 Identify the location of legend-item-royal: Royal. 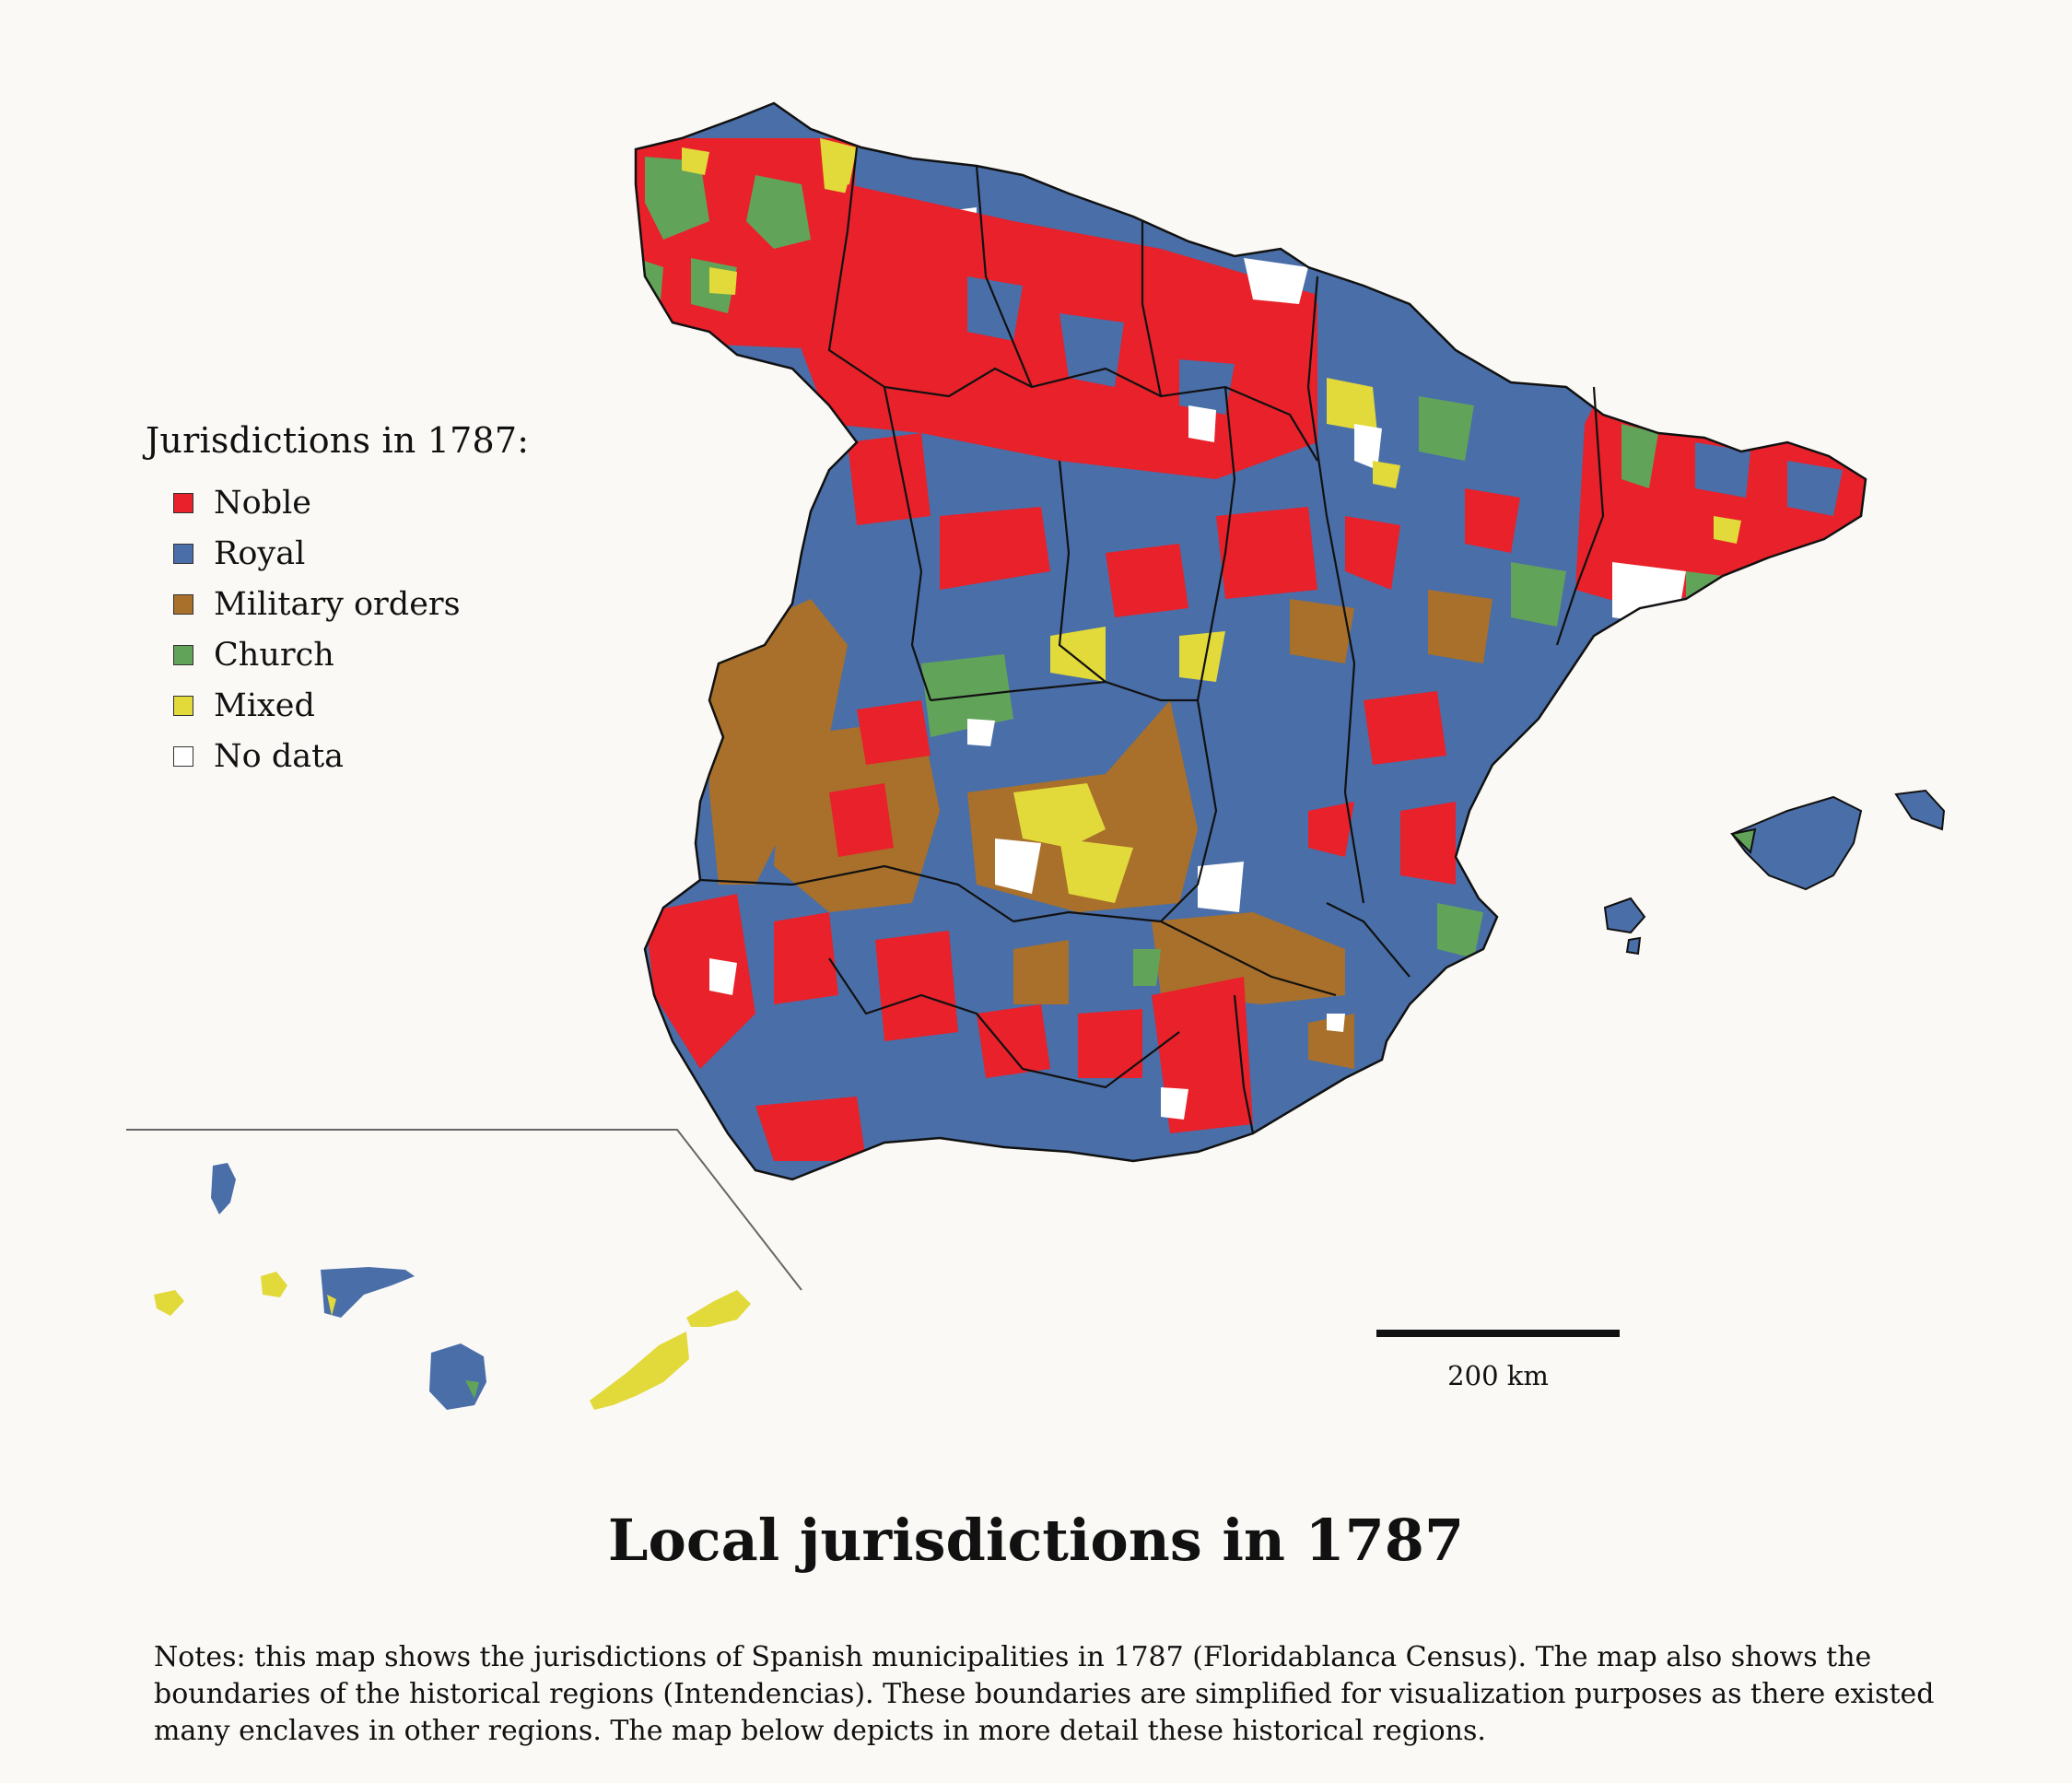
(337, 553).